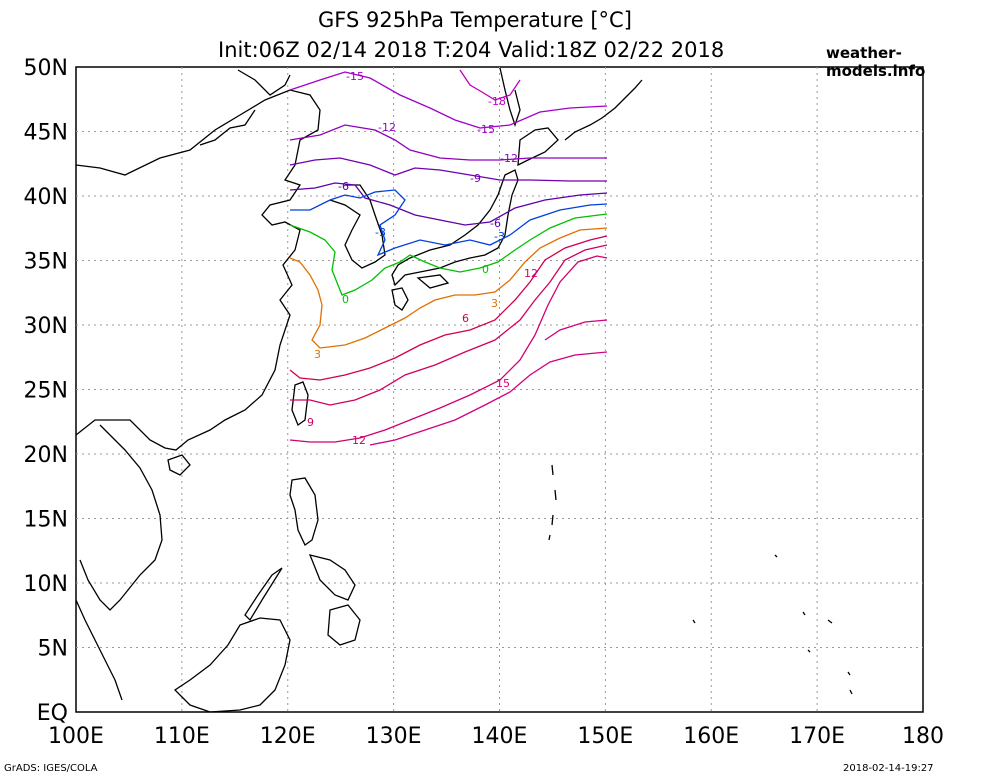 This screenshot has width=1000, height=779. What do you see at coordinates (46, 520) in the screenshot?
I see `y-tick-label: 15N` at bounding box center [46, 520].